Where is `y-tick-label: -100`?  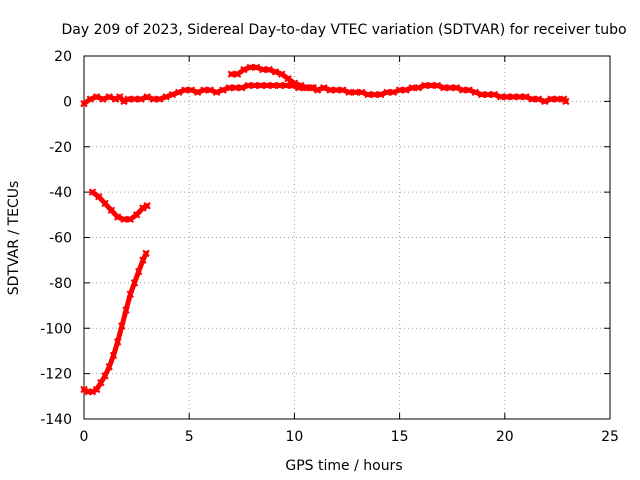
y-tick-label: -100 is located at coordinates (56, 329).